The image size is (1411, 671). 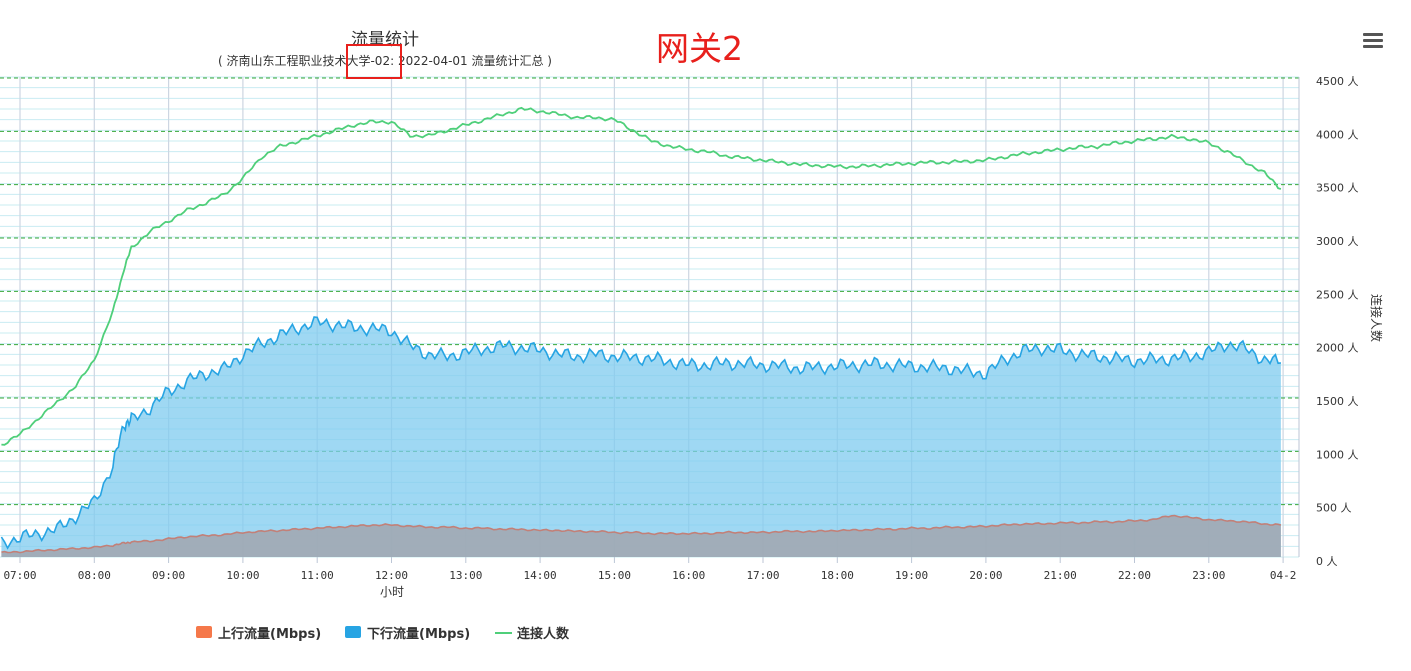 What do you see at coordinates (1334, 508) in the screenshot?
I see `y-tick-label: 500 人` at bounding box center [1334, 508].